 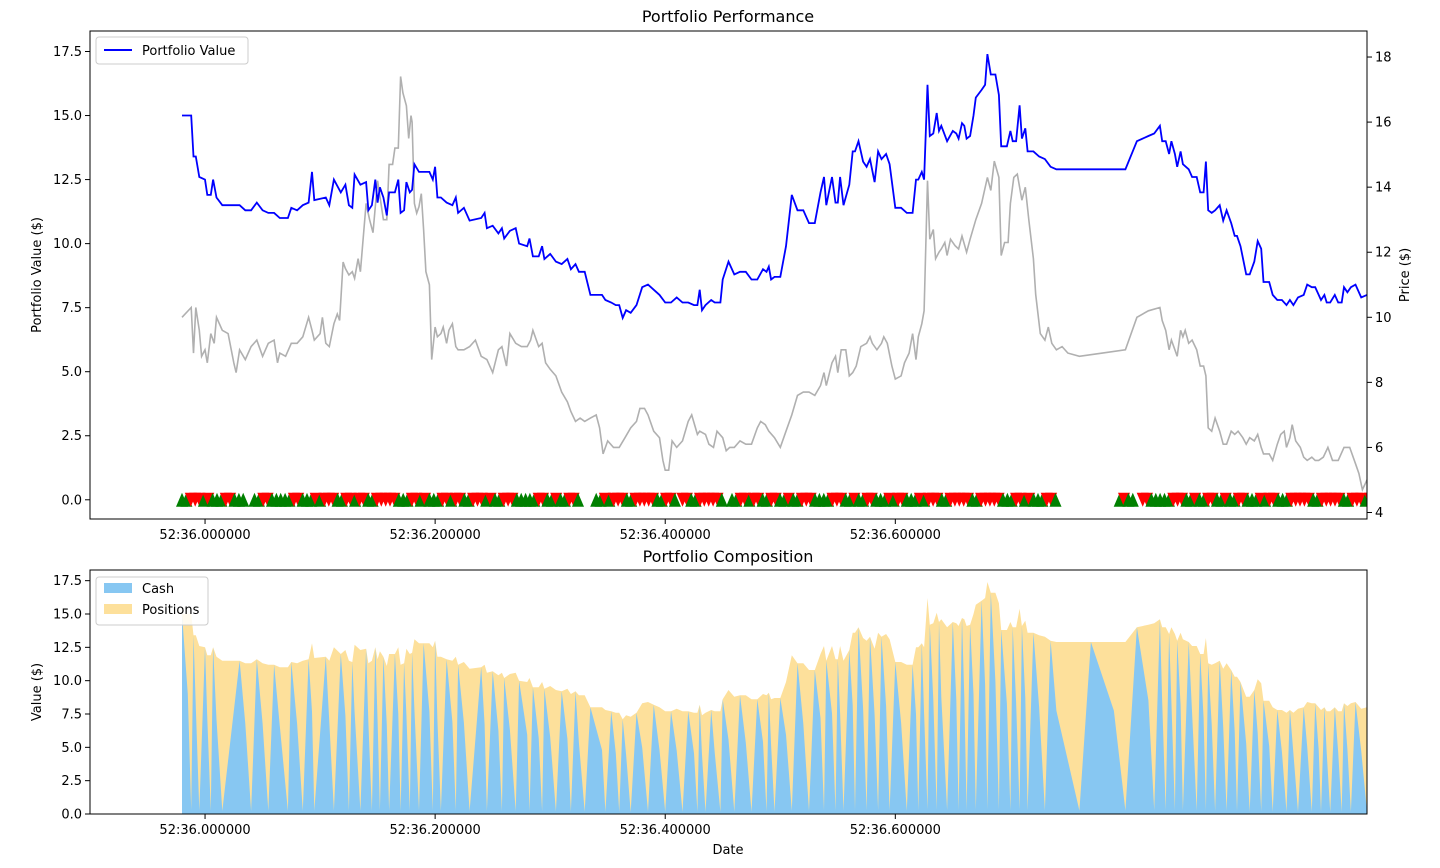 What do you see at coordinates (37, 692) in the screenshot?
I see `composition-y-axis-label: Value ($)` at bounding box center [37, 692].